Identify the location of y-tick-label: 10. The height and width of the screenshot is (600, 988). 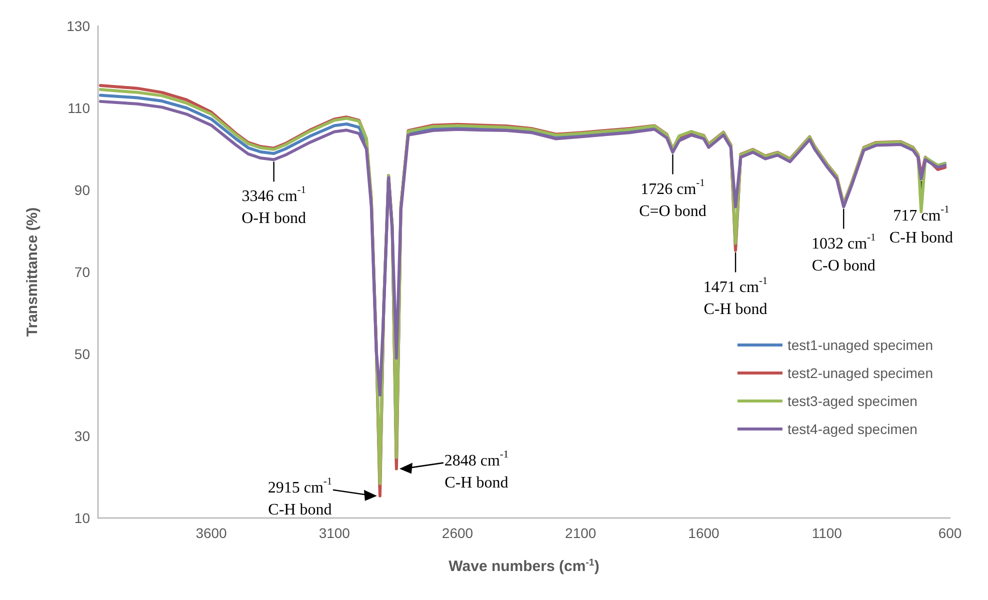
(82, 518).